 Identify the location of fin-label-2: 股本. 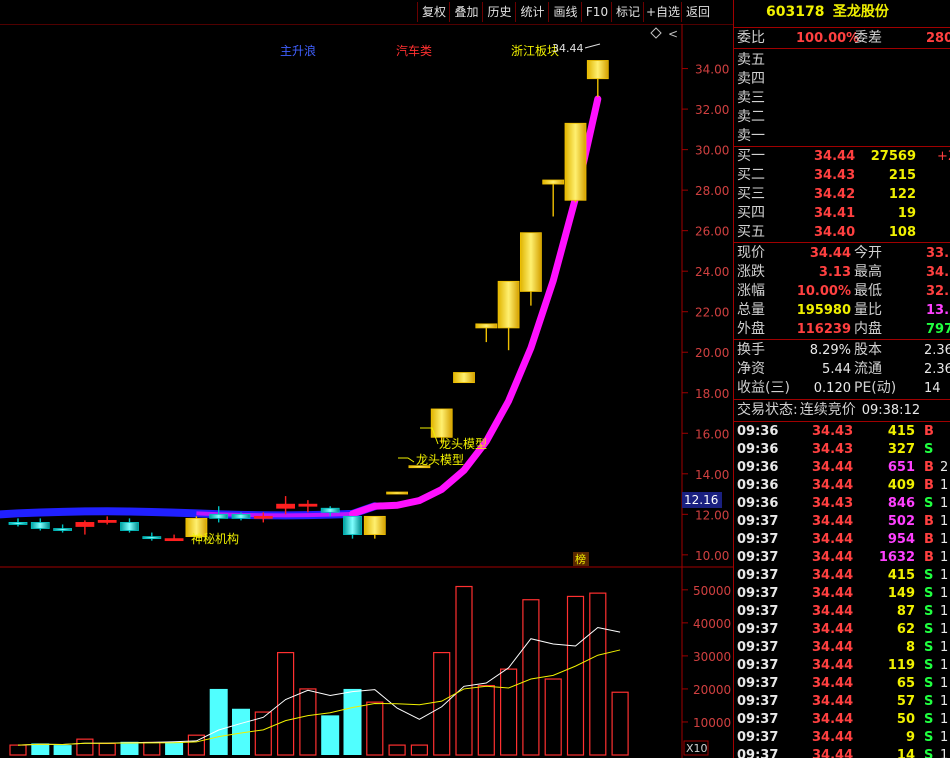
(868, 350).